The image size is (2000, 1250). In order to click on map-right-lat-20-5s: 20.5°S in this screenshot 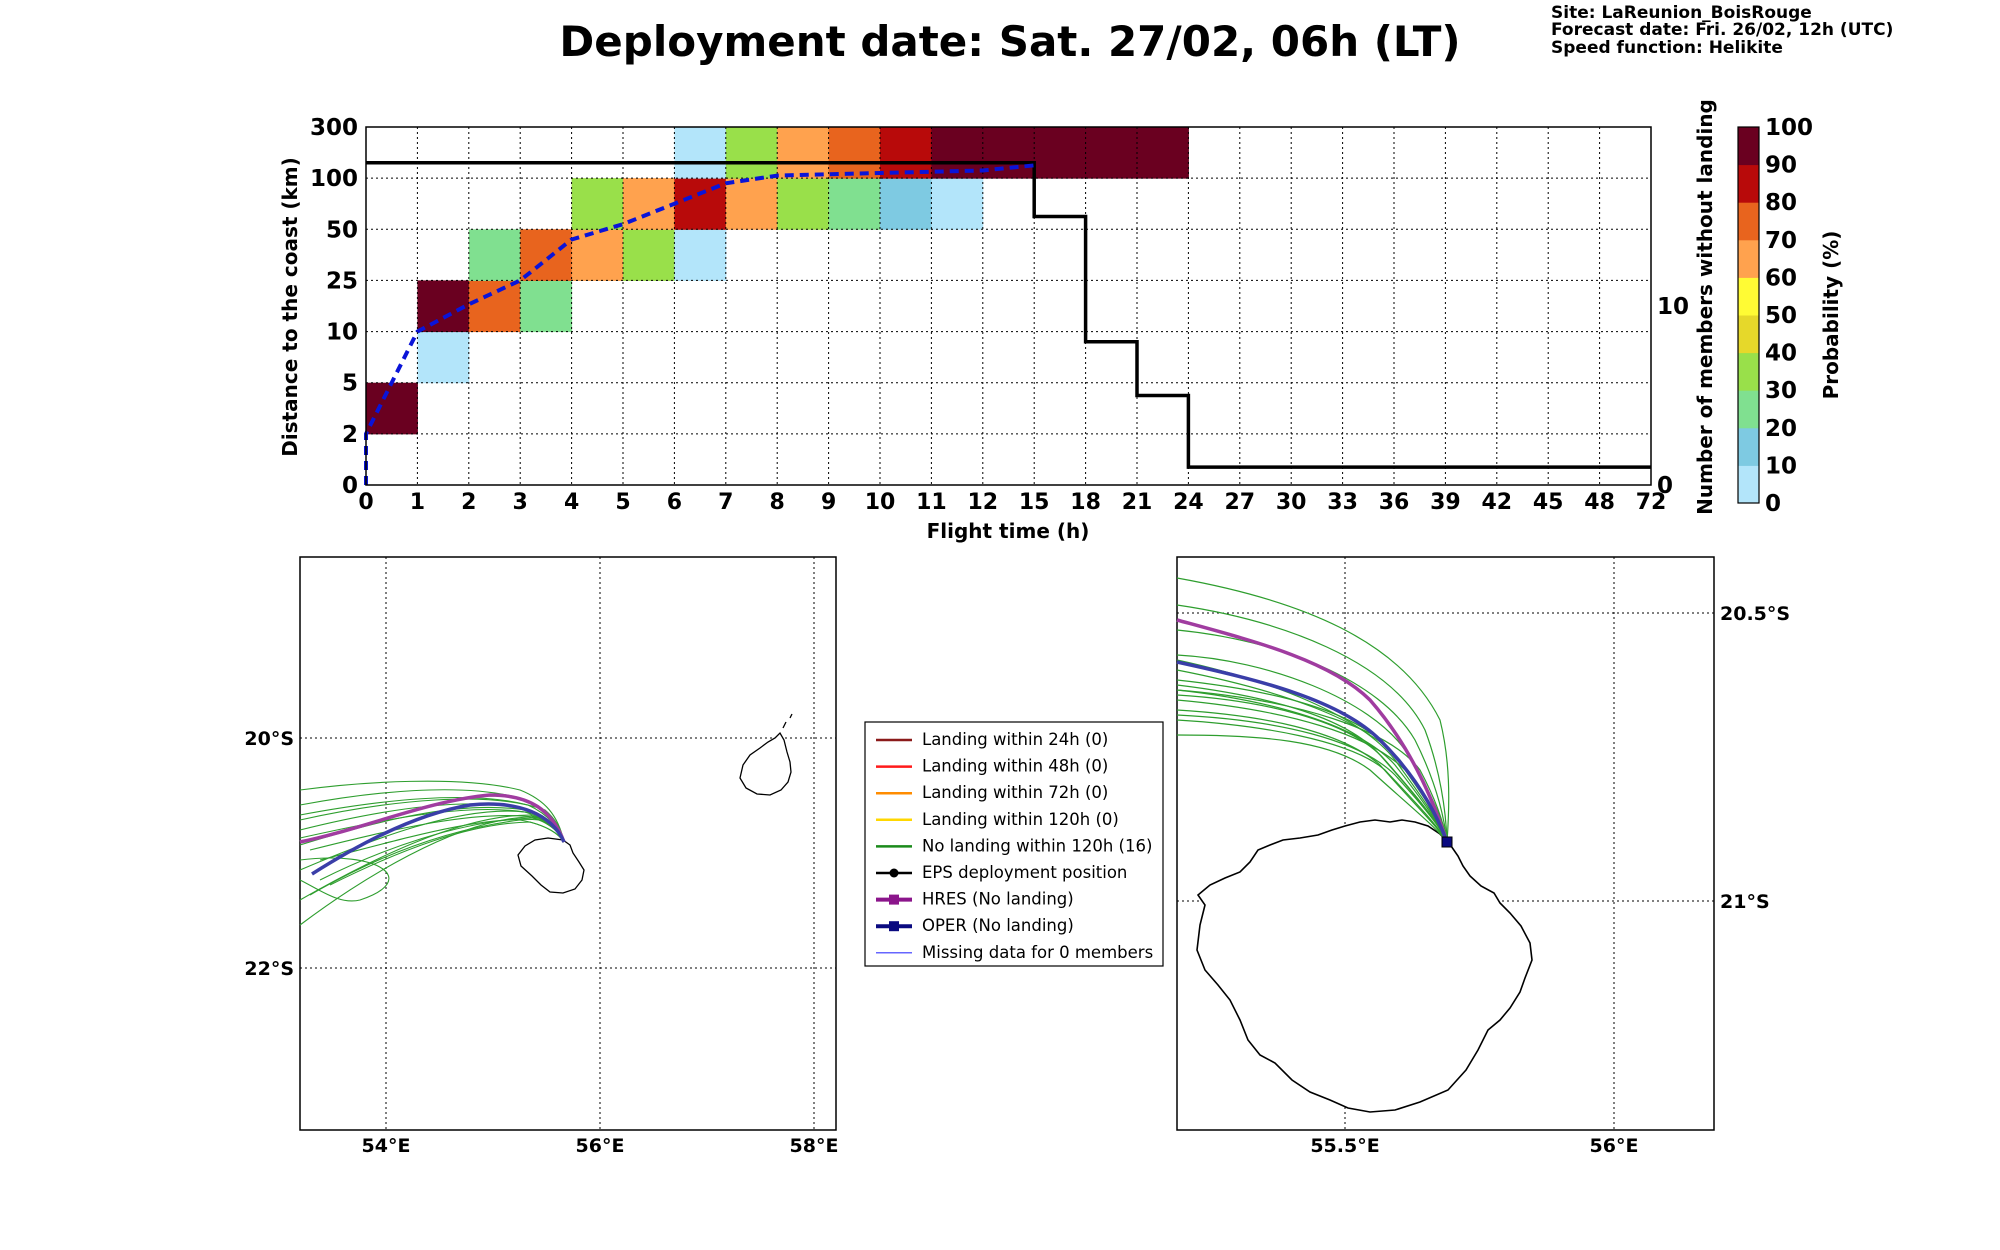, I will do `click(1755, 614)`.